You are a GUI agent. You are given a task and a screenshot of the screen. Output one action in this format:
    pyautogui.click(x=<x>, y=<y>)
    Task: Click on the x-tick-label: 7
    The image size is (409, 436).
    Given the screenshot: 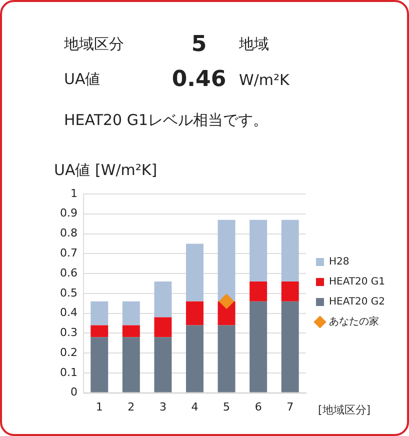 What is the action you would take?
    pyautogui.click(x=290, y=407)
    